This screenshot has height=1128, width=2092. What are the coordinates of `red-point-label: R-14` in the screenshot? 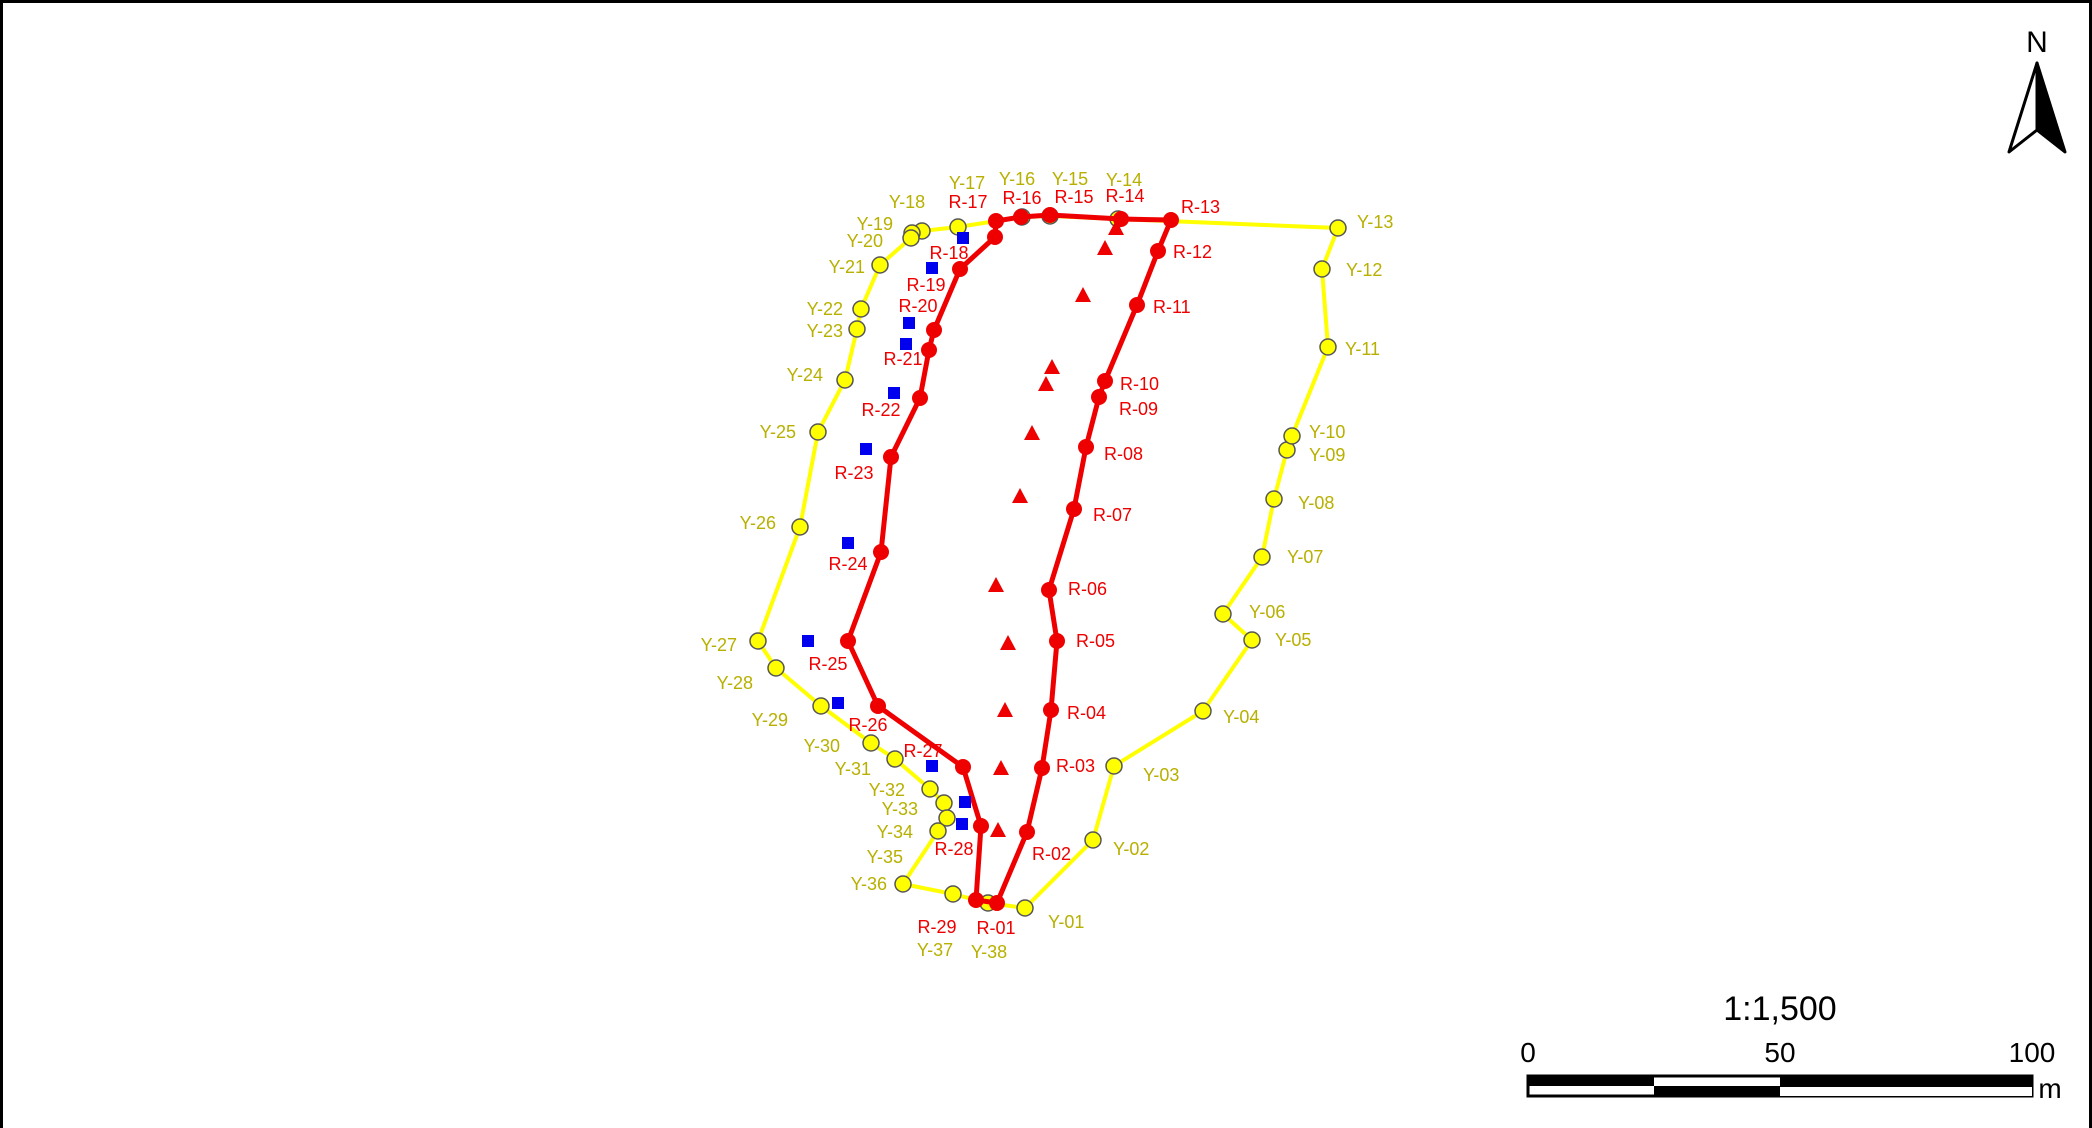 It's located at (1124, 196).